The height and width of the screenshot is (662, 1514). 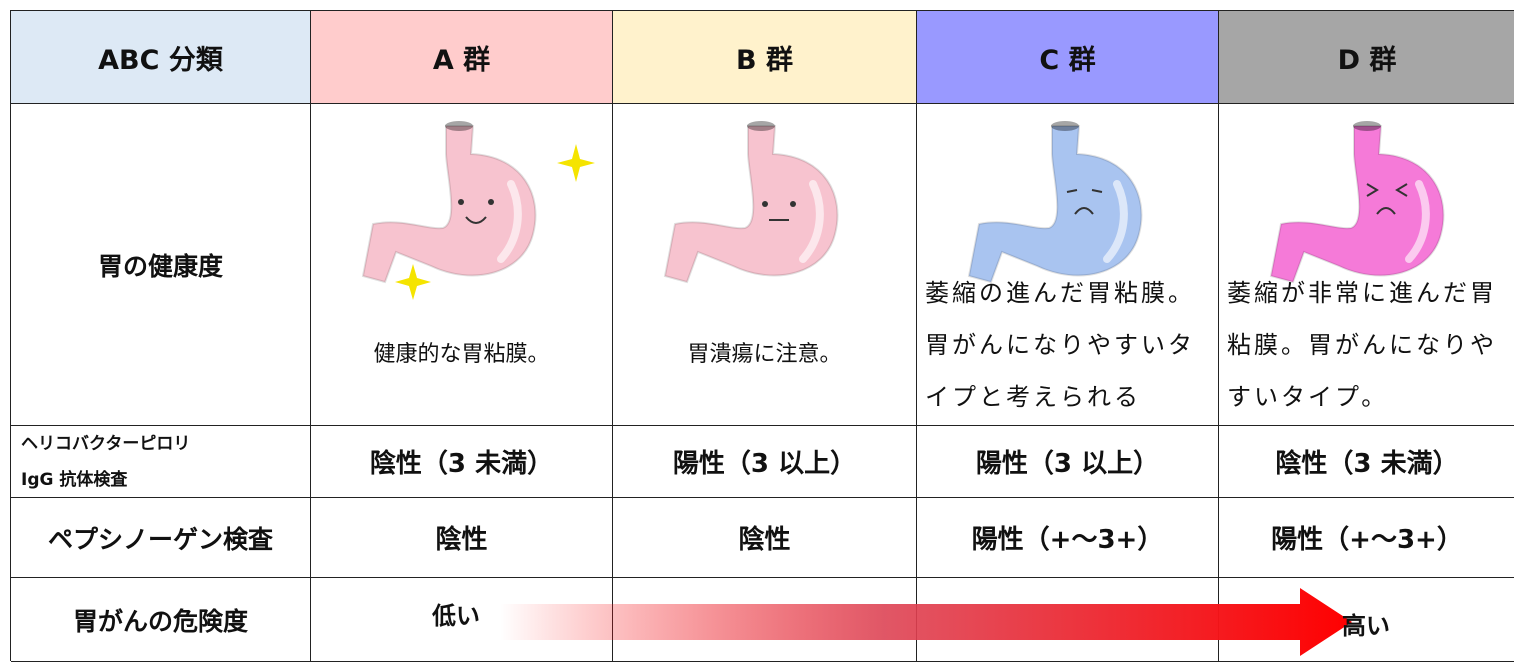 I want to click on health-text: 萎縮が非常に進んだ胃粘膜。胃がんになりやすいタイプ。, so click(x=1362, y=345).